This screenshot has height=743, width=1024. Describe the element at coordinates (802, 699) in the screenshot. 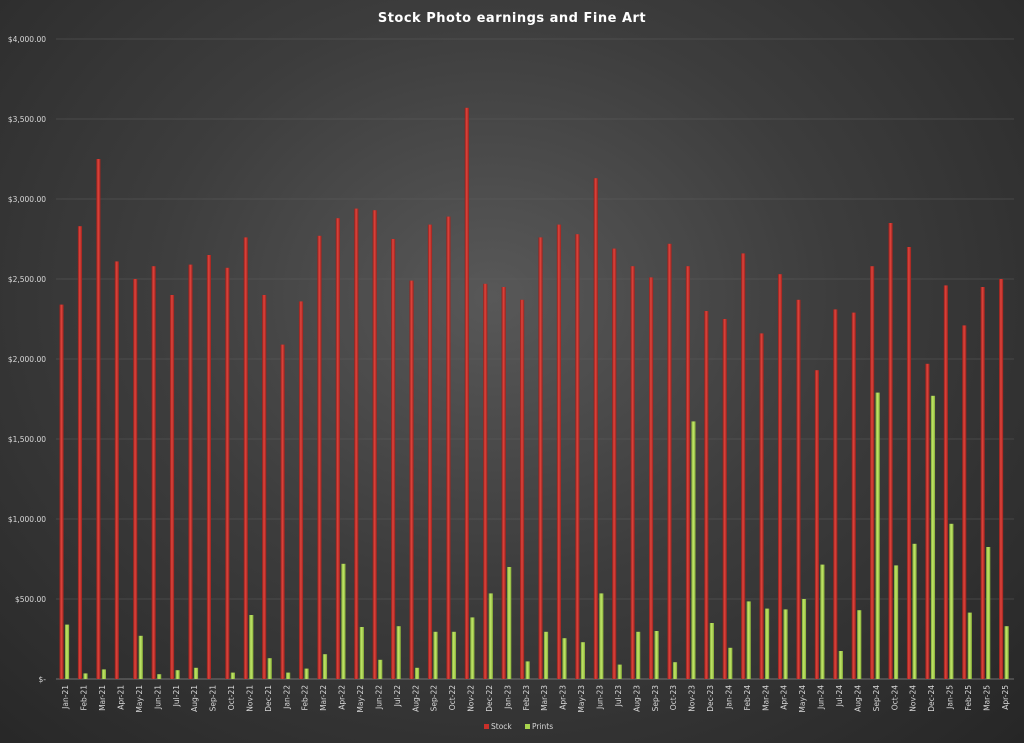

I see `x-tick-label: May-24` at that location.